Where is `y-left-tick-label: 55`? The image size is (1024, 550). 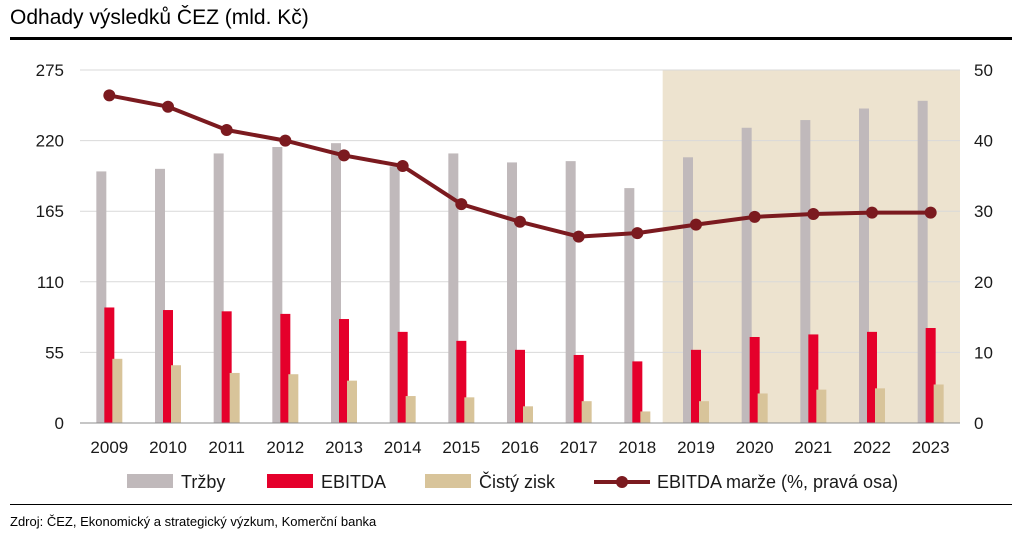 y-left-tick-label: 55 is located at coordinates (54, 352).